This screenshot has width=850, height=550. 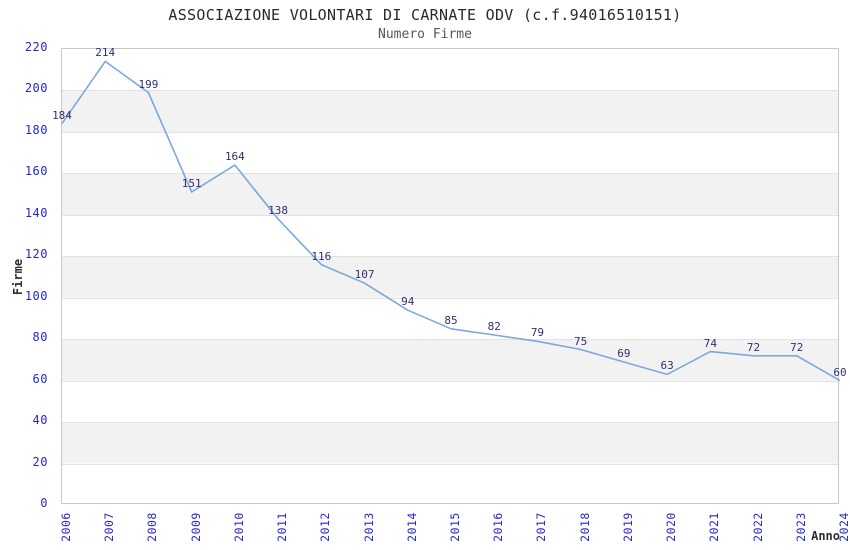 What do you see at coordinates (282, 527) in the screenshot?
I see `x-tick-label: 2011` at bounding box center [282, 527].